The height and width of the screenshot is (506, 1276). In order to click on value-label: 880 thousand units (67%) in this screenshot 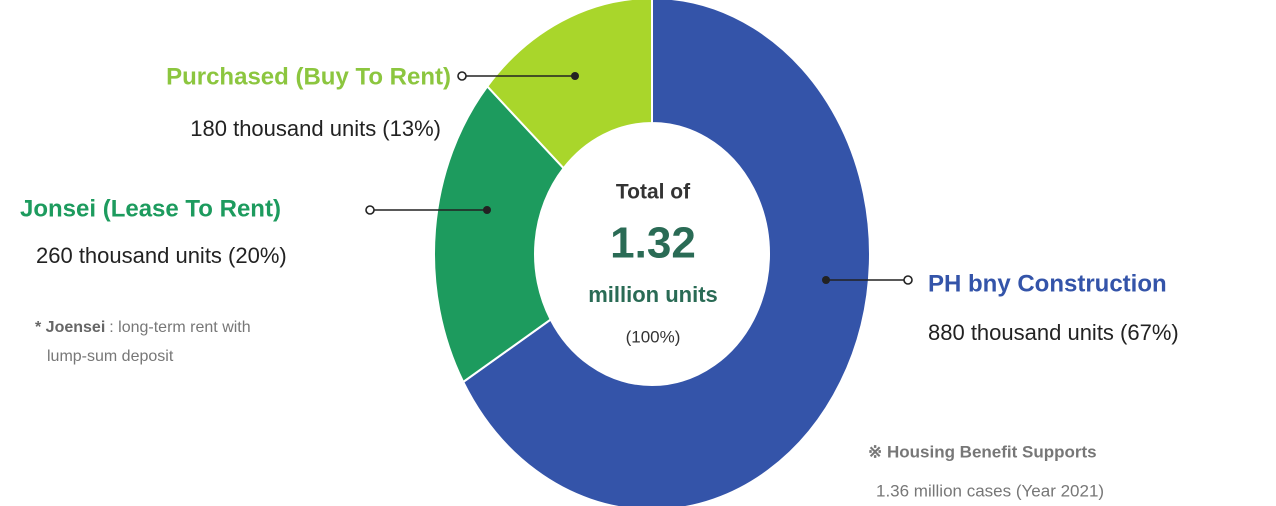, I will do `click(1053, 332)`.